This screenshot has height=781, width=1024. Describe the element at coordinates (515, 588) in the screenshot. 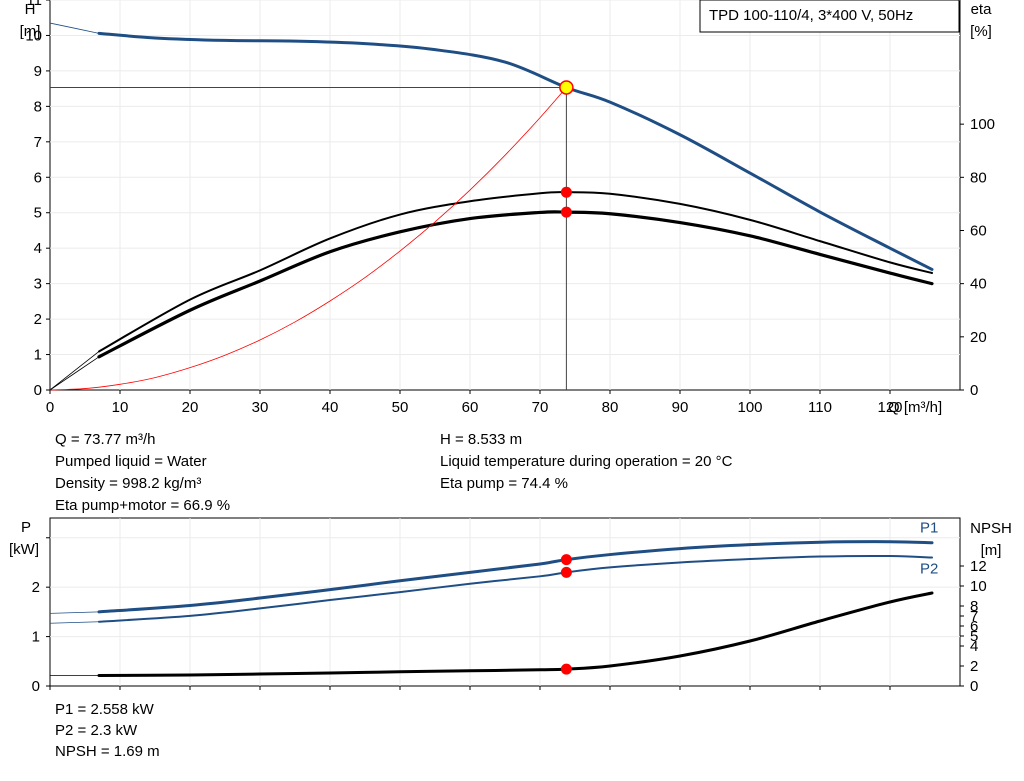

I see `p2-curve` at that location.